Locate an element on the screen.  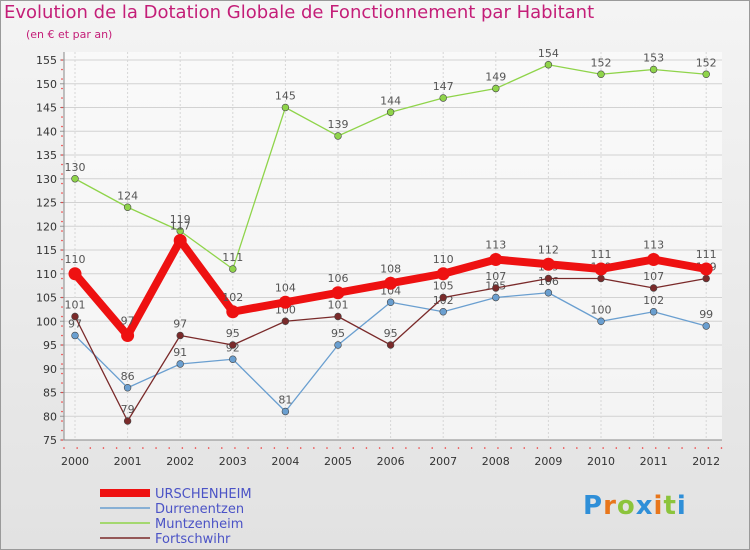
data-label: 110 is located at coordinates (75, 259).